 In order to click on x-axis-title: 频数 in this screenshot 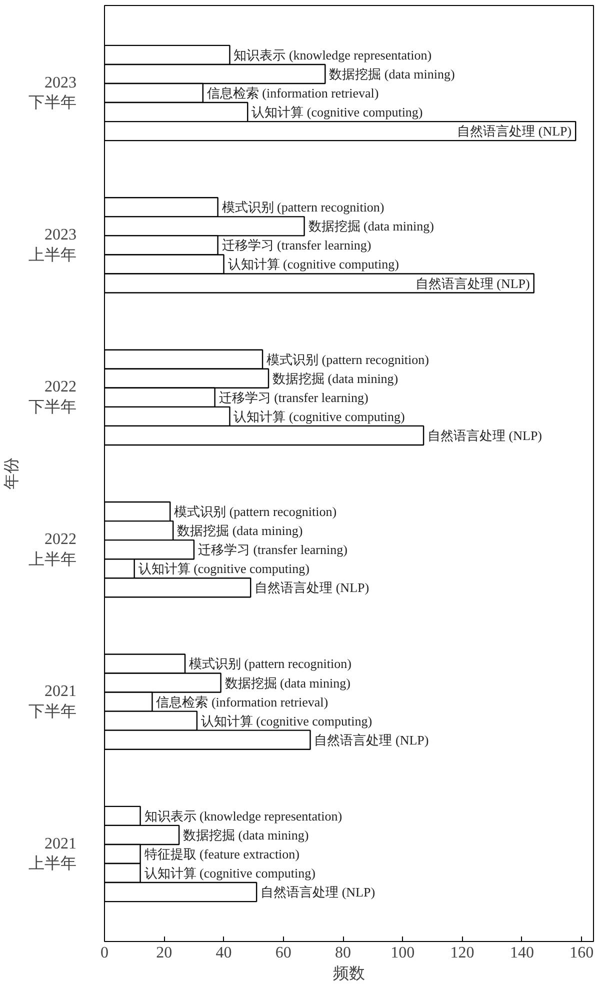, I will do `click(349, 974)`.